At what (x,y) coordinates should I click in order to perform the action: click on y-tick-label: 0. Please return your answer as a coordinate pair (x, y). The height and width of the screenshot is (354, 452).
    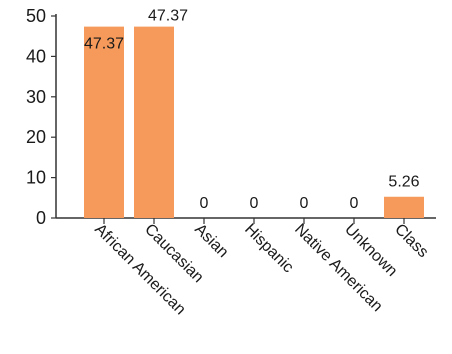
    Looking at the image, I should click on (41, 218).